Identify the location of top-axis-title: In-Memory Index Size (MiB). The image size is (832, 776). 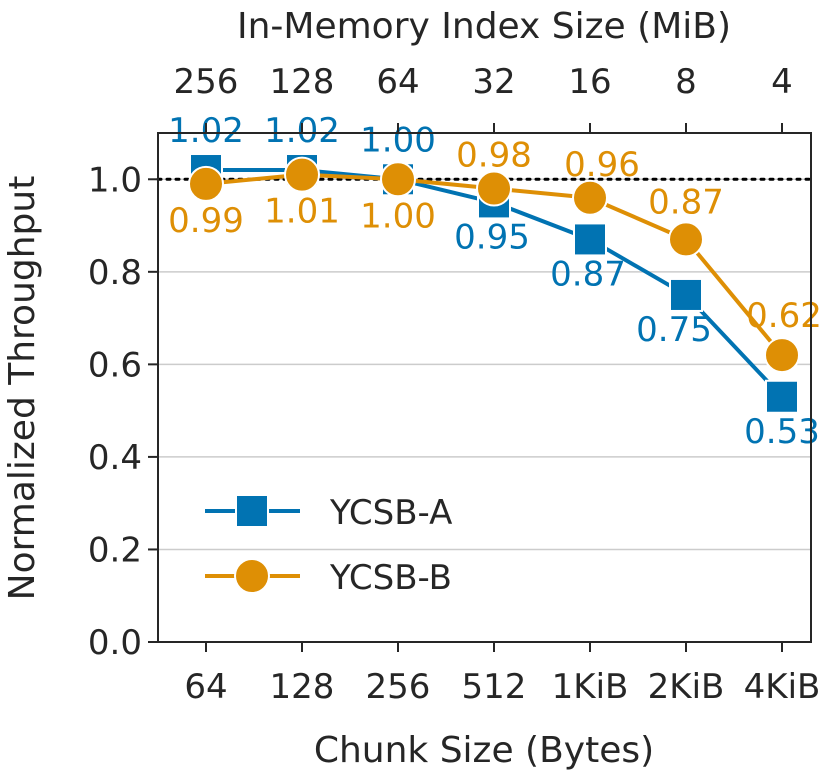
(484, 26).